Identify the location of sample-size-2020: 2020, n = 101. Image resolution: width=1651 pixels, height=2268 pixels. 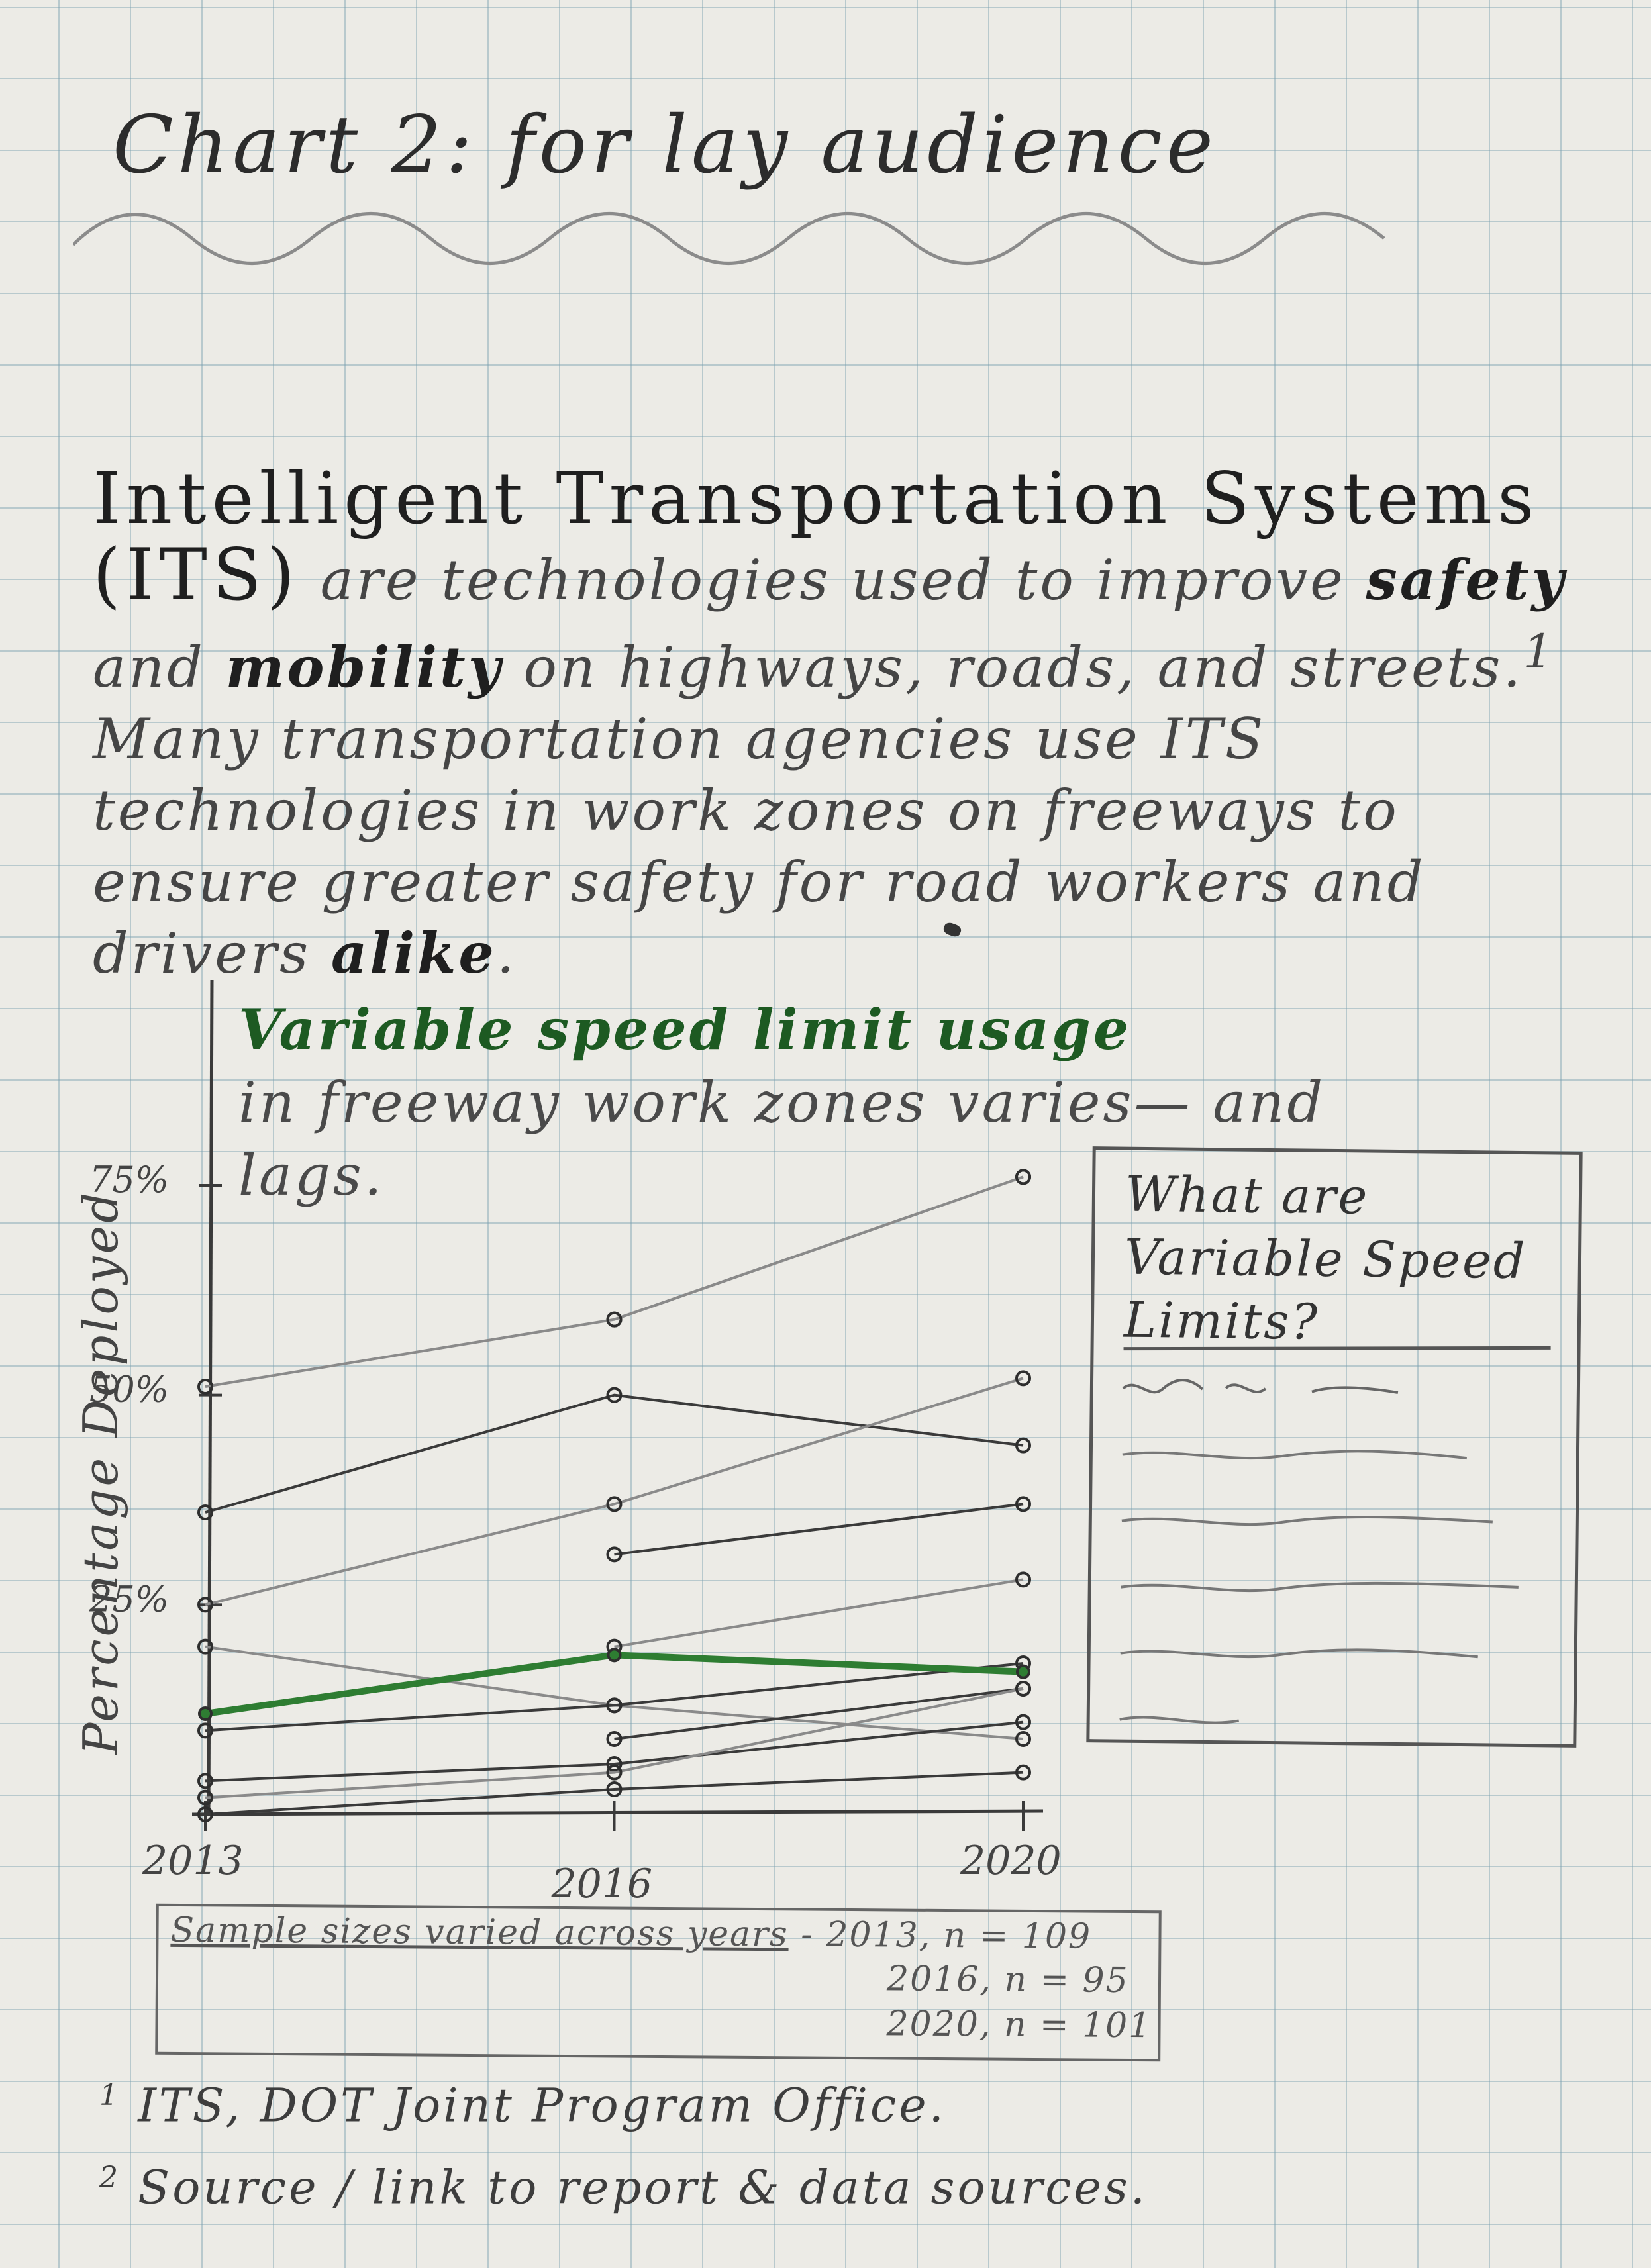
(1019, 2025).